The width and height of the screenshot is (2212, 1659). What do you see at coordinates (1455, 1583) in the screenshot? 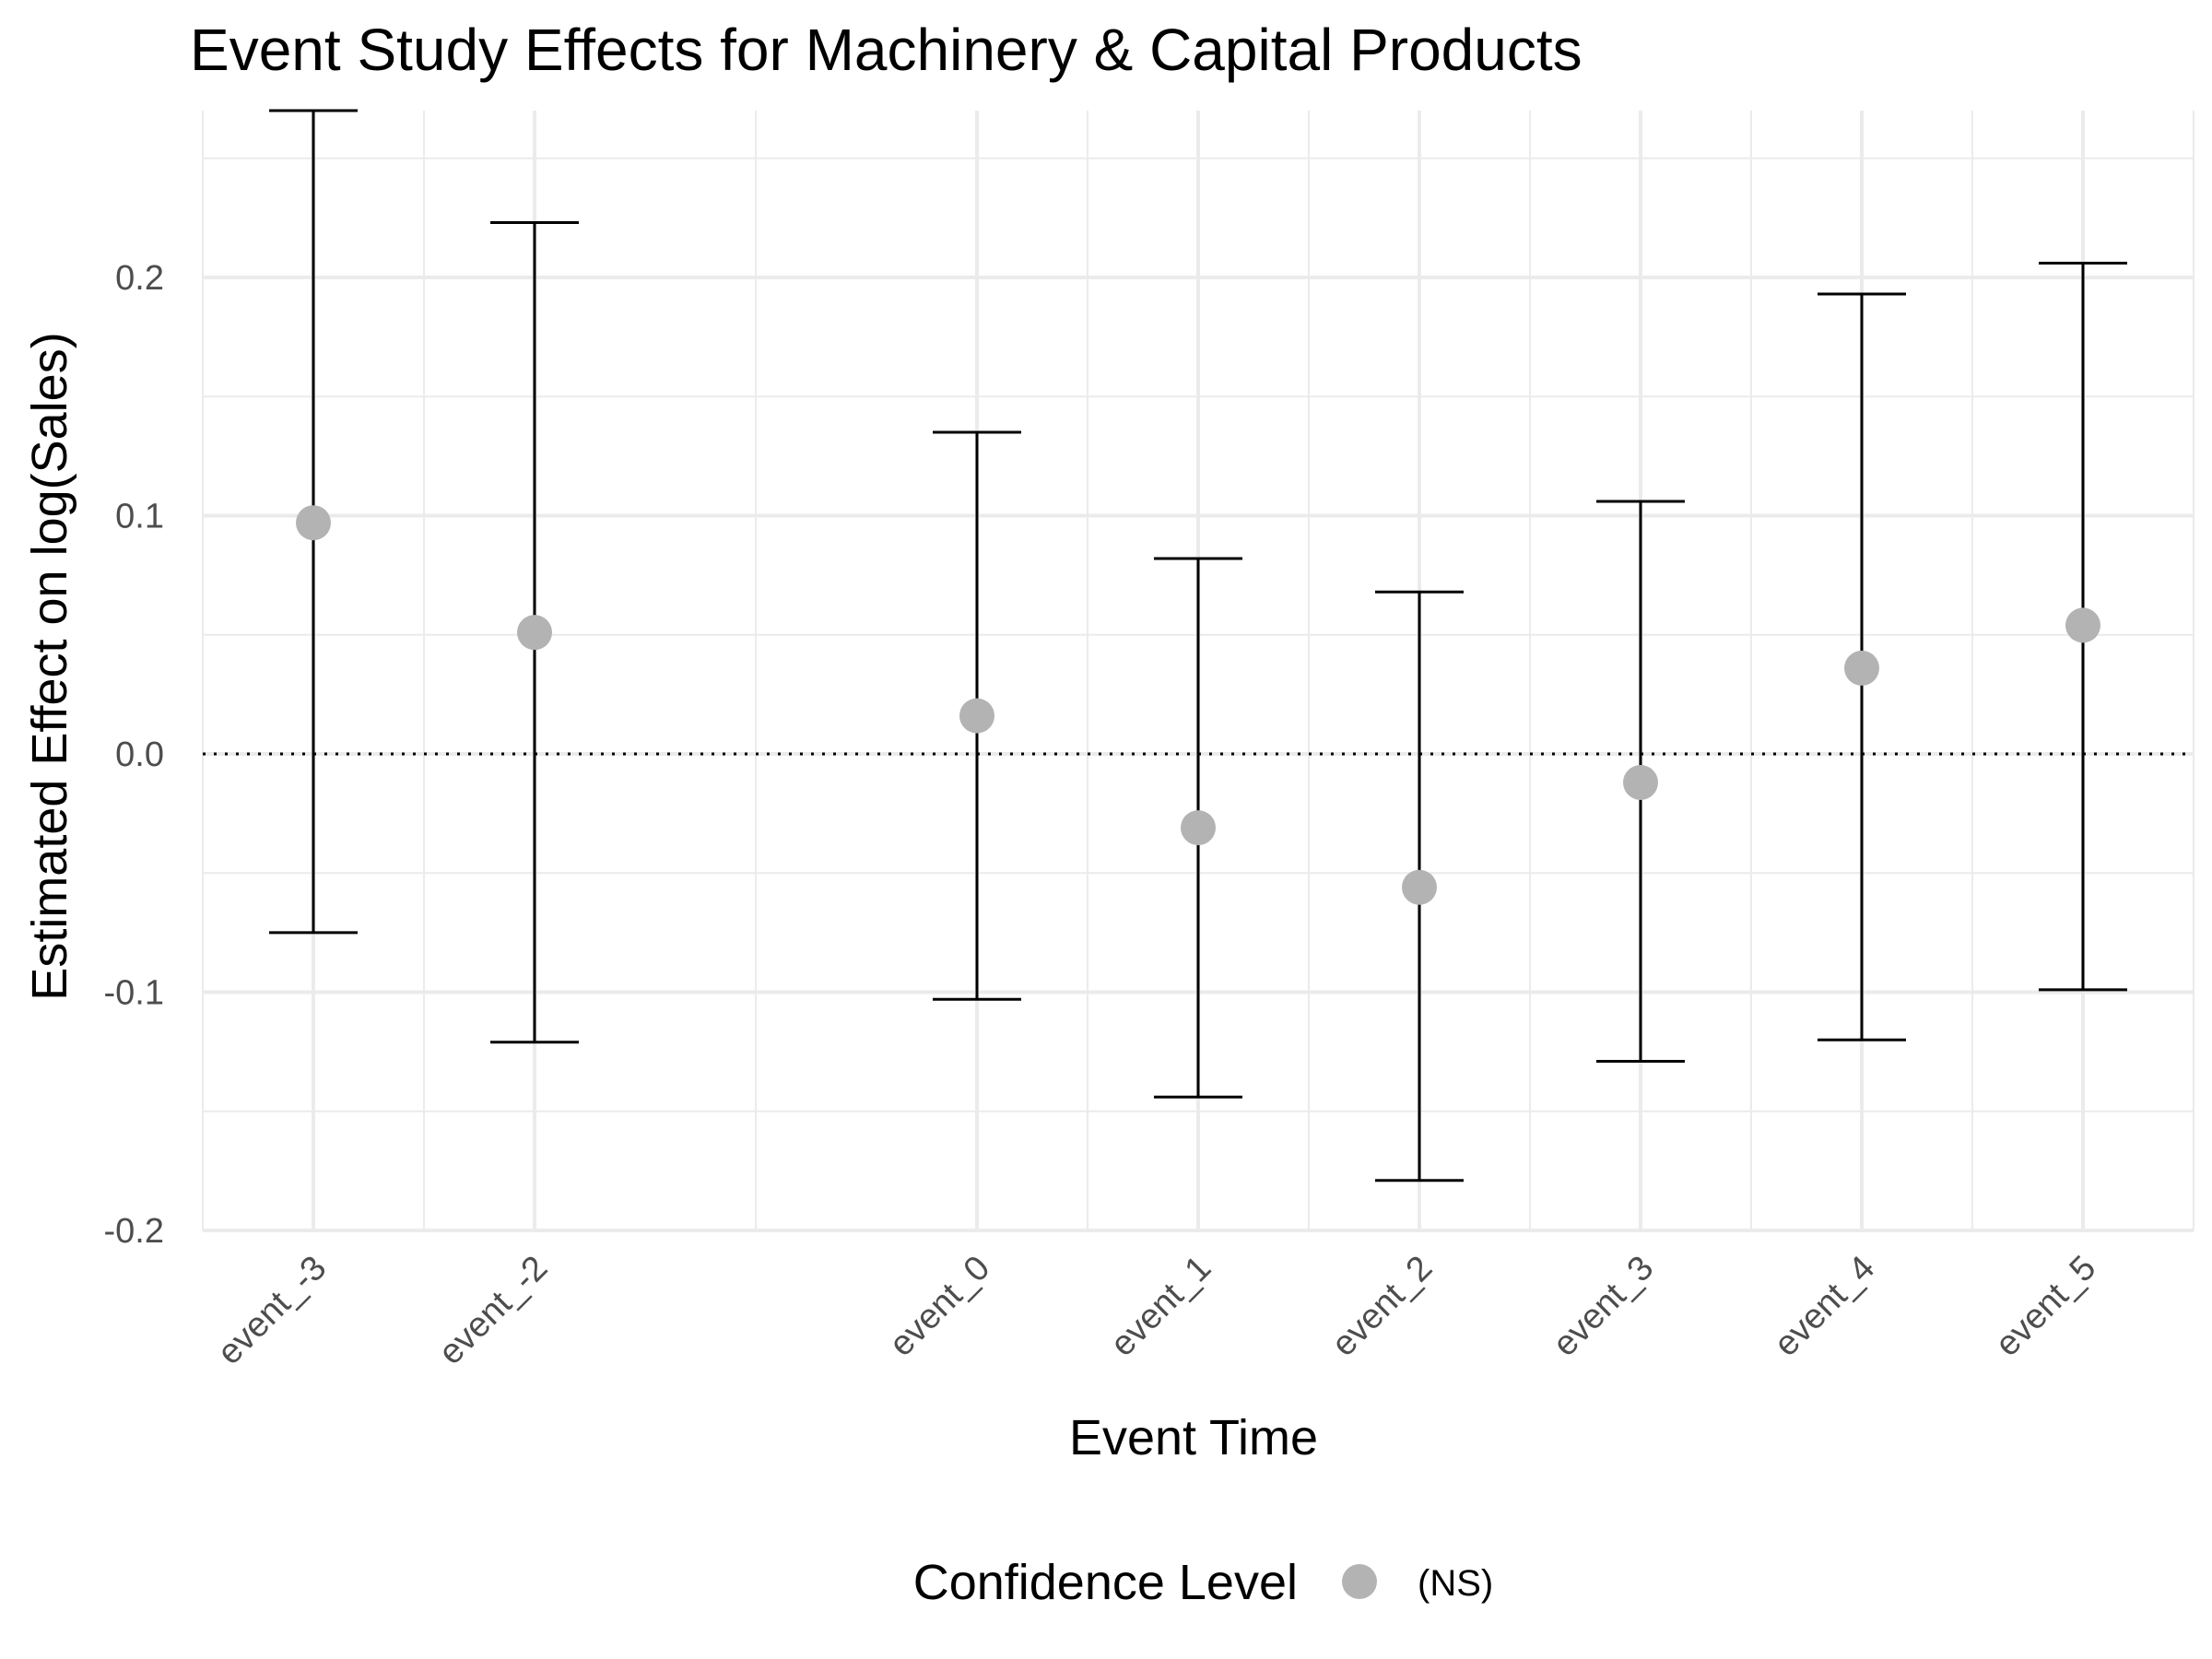
I see `legend-label-ns: (NS)` at bounding box center [1455, 1583].